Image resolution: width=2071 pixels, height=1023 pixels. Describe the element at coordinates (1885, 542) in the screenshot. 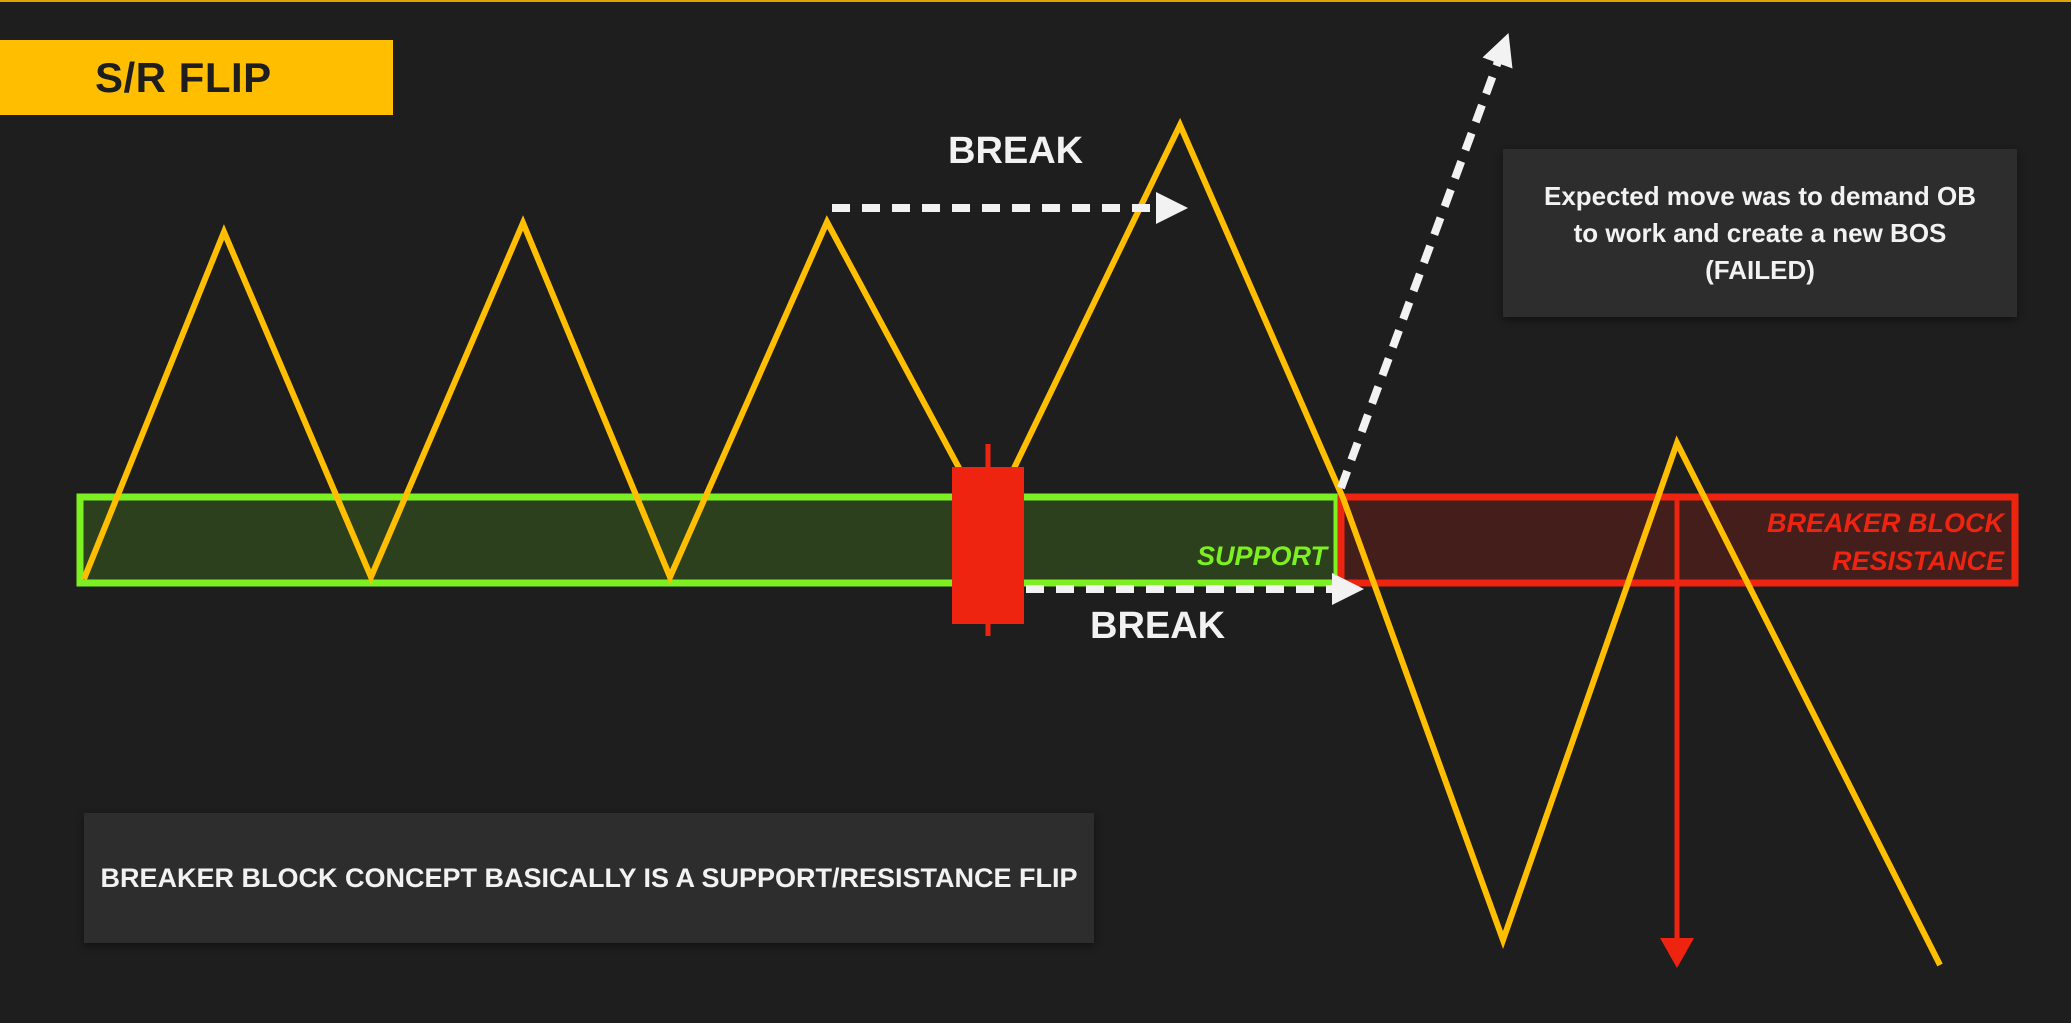

I see `breaker-block-label: BREAKER BLOCK RESISTANCE` at that location.